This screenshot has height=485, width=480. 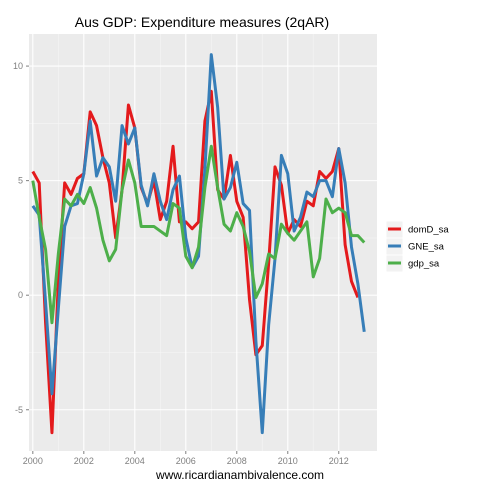 What do you see at coordinates (339, 461) in the screenshot?
I see `x-tick-label: 2012` at bounding box center [339, 461].